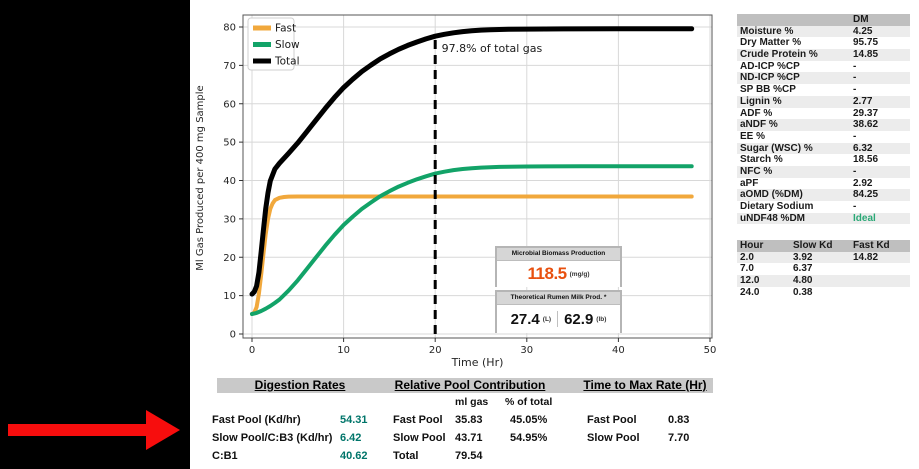 The height and width of the screenshot is (469, 919). Describe the element at coordinates (272, 438) in the screenshot. I see `summary-cell-rate_label: Slow Pool/C:B3 (Kd/hr)` at that location.